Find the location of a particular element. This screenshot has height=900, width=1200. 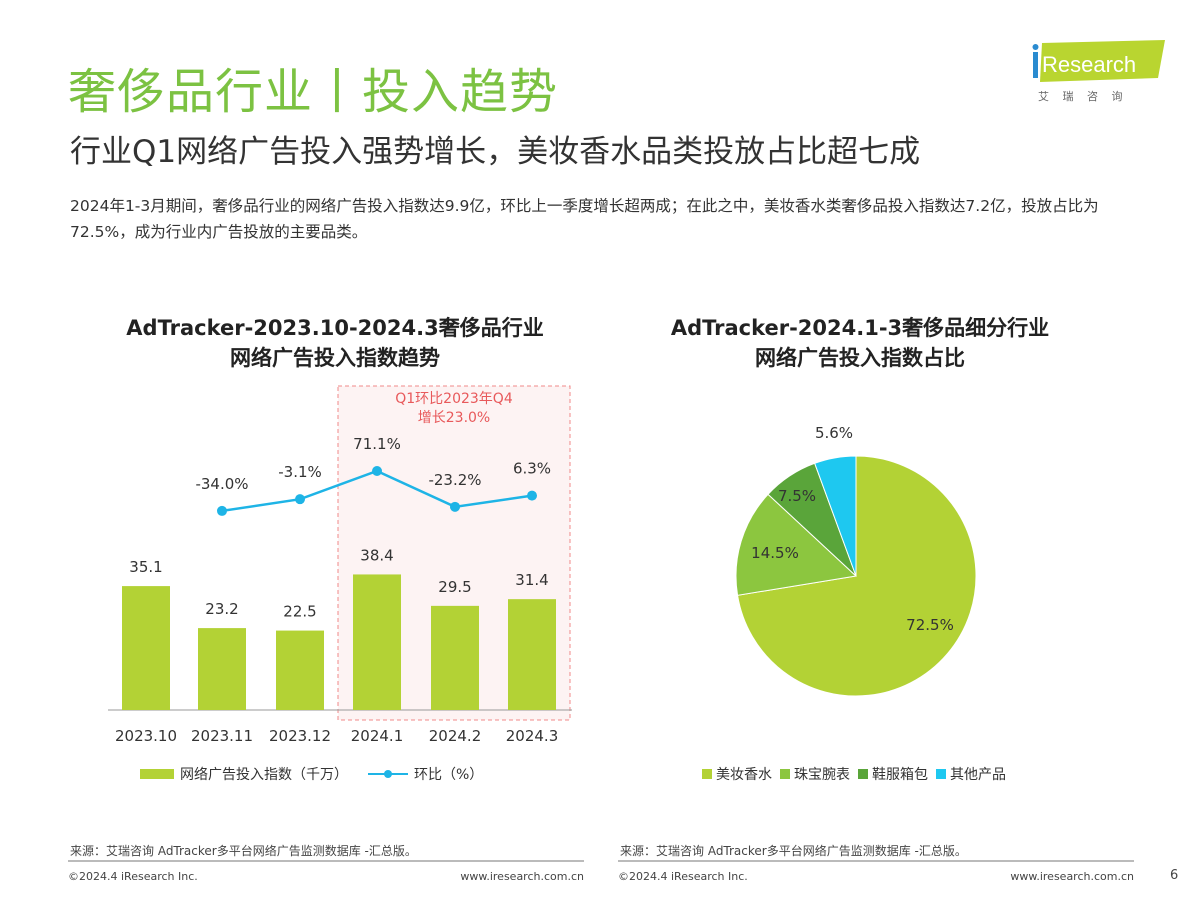

bar-value-label: 38.4 is located at coordinates (376, 555).